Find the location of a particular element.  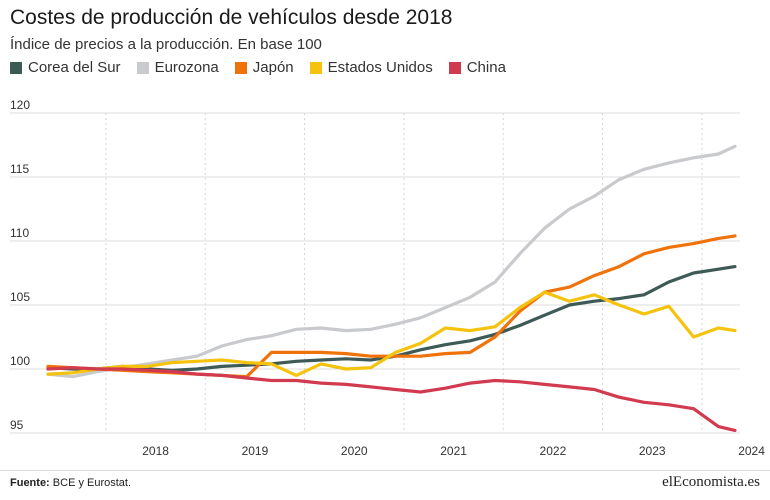

legend-item: Corea del Sur is located at coordinates (65, 67).